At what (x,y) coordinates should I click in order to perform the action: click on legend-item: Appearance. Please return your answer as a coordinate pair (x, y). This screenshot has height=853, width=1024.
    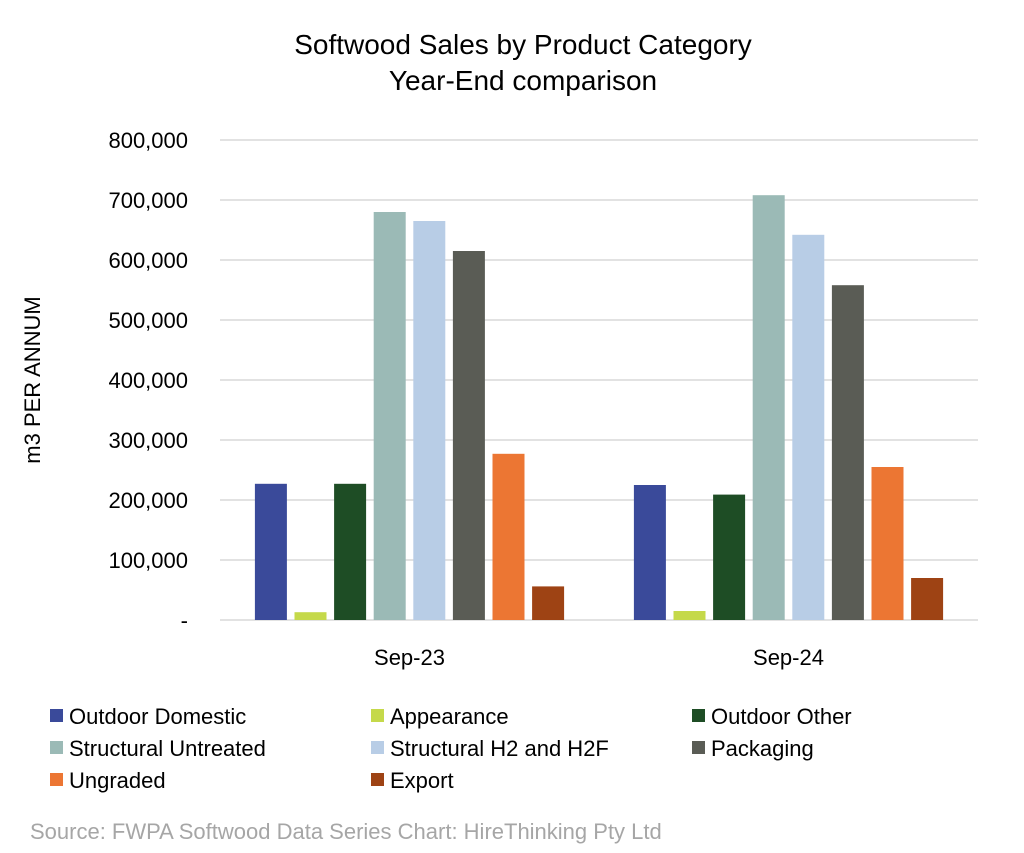
    Looking at the image, I should click on (440, 716).